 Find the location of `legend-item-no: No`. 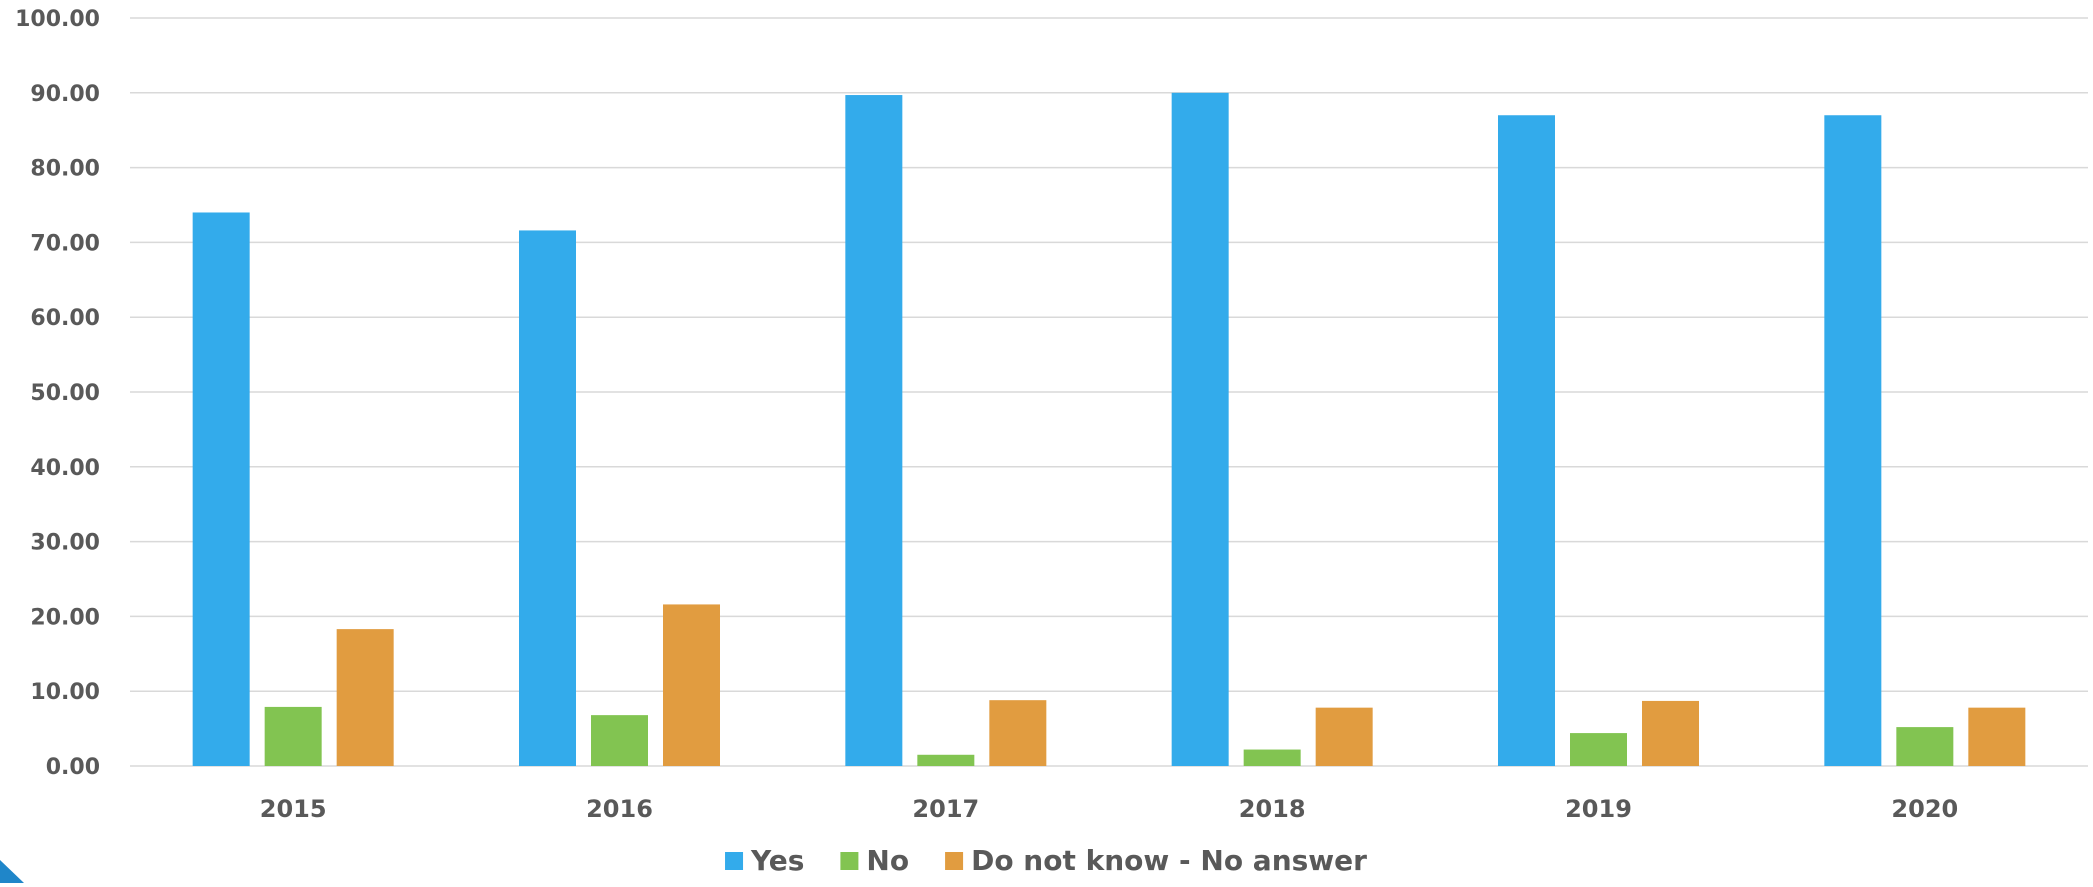

legend-item-no: No is located at coordinates (874, 860).